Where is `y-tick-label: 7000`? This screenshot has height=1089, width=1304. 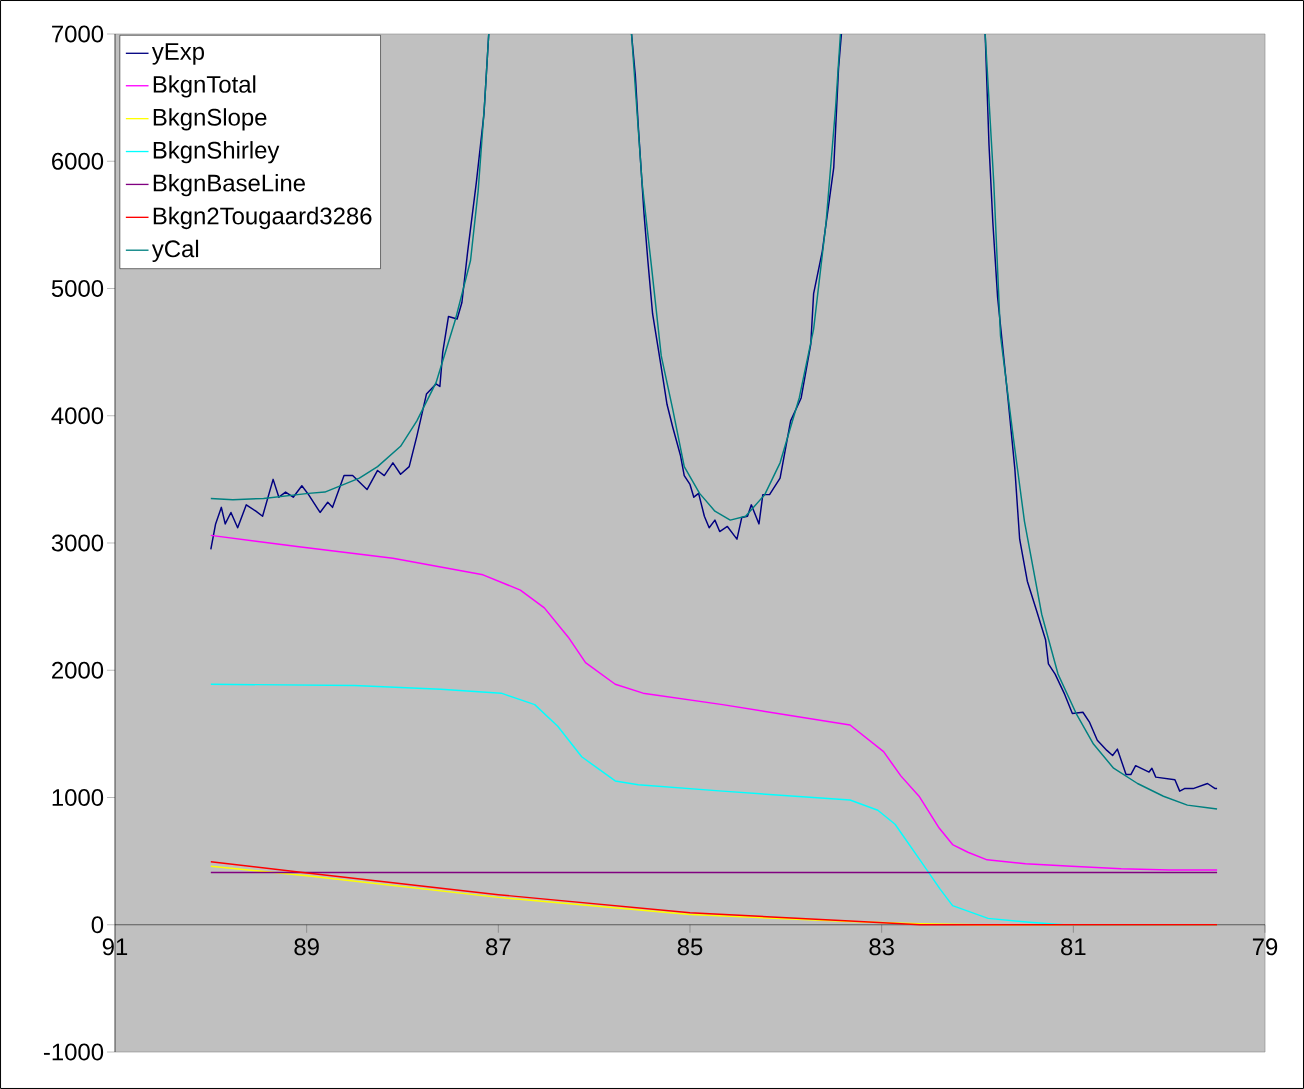
y-tick-label: 7000 is located at coordinates (78, 34).